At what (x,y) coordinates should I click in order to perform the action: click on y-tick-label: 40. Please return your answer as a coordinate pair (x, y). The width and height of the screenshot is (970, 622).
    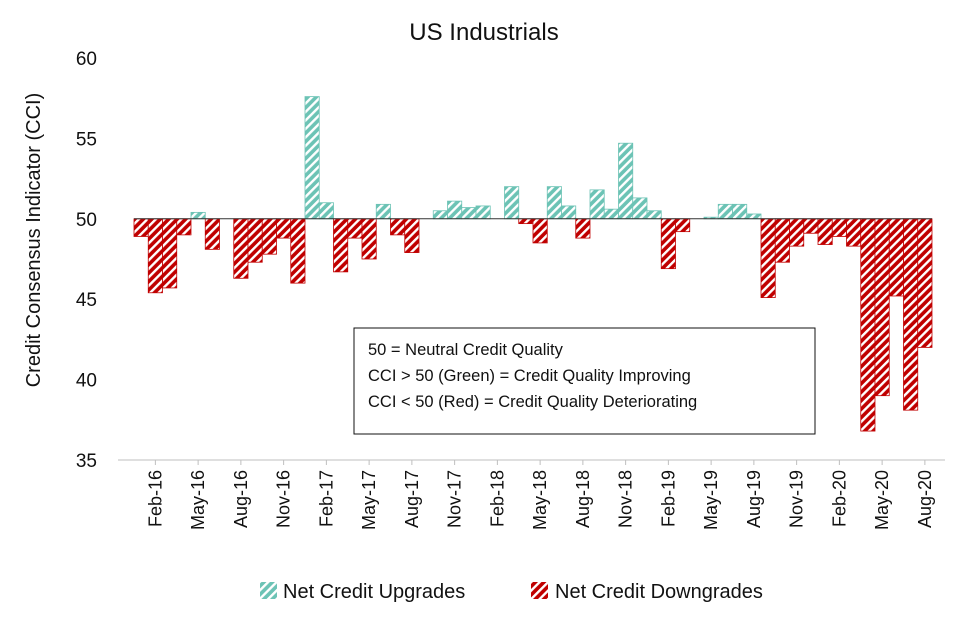
    Looking at the image, I should click on (86, 381).